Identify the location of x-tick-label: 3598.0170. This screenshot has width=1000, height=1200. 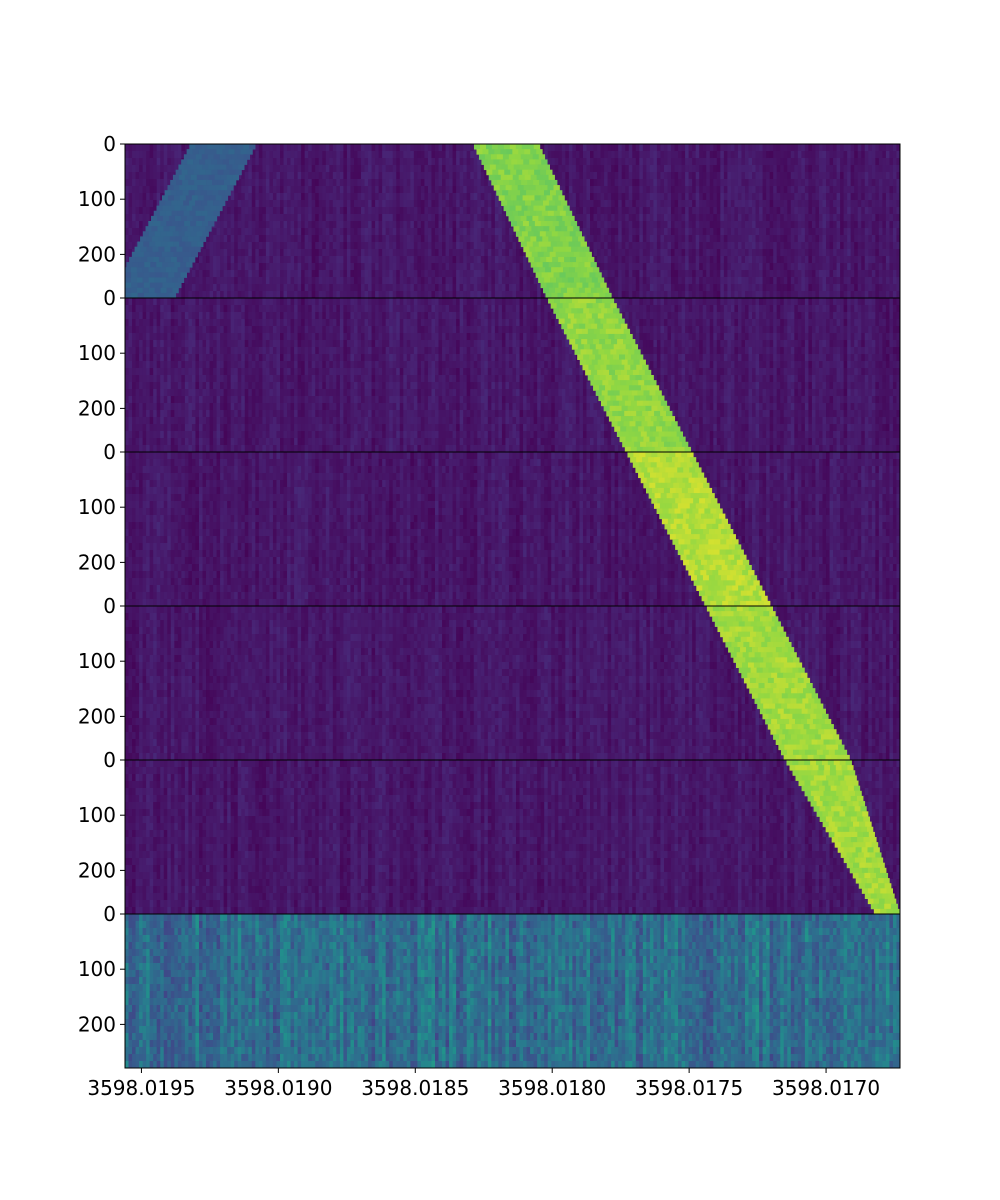
(826, 1088).